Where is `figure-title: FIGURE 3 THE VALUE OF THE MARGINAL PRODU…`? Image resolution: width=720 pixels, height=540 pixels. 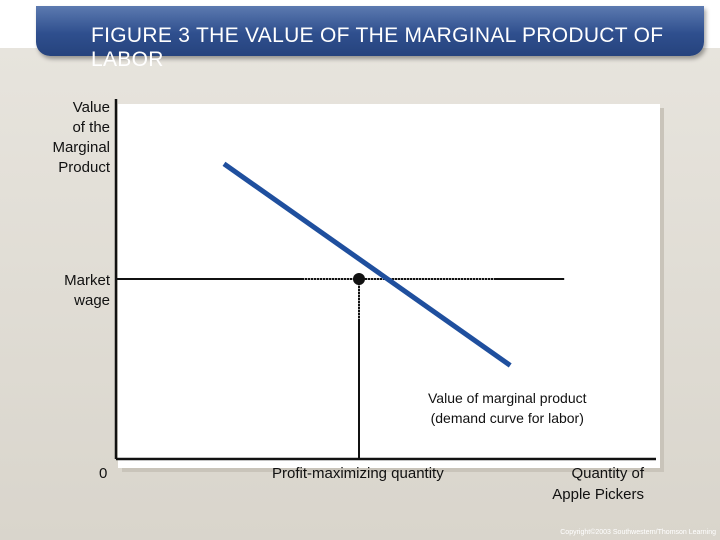 figure-title: FIGURE 3 THE VALUE OF THE MARGINAL PRODU… is located at coordinates (377, 47).